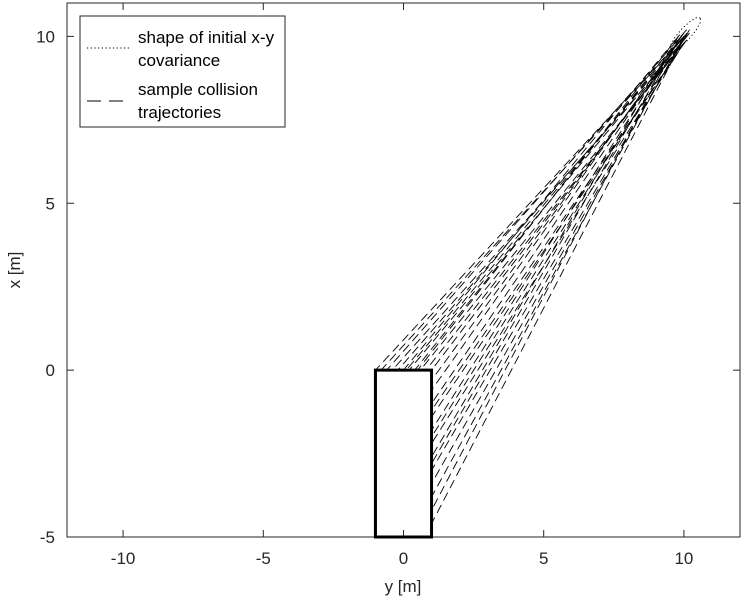 Image resolution: width=747 pixels, height=606 pixels. I want to click on y-tick-label: 5, so click(50, 203).